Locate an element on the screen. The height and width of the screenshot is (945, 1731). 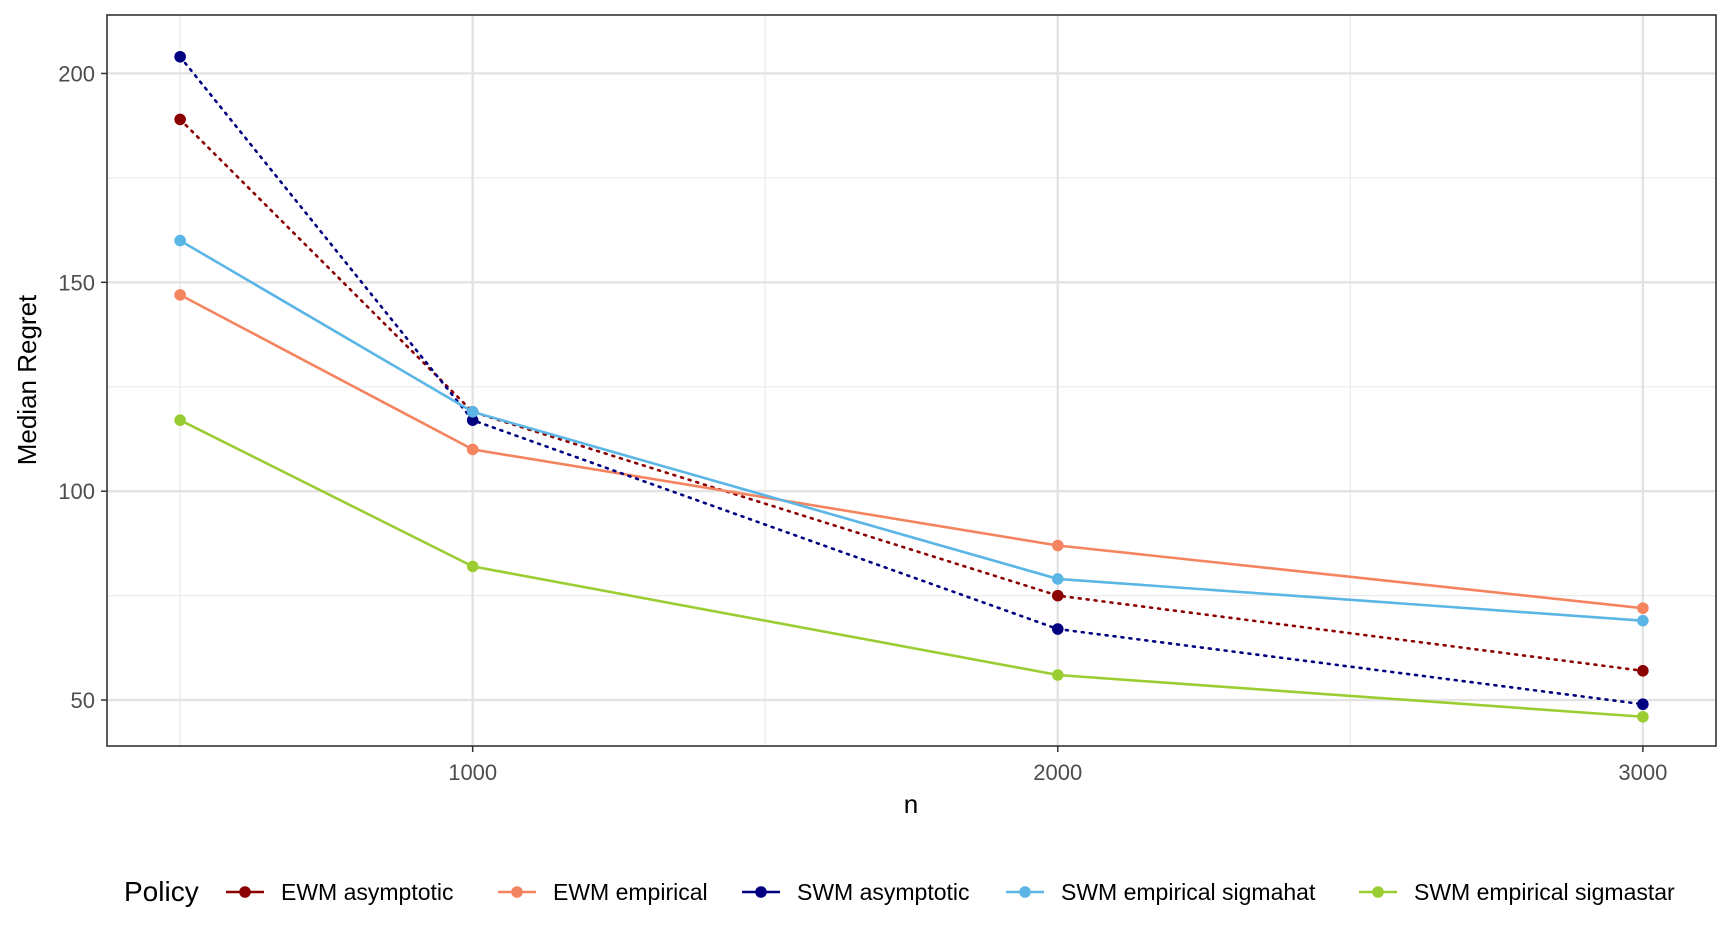
legend-item-swm-asymptotic: SWM asymptotic is located at coordinates (856, 892).